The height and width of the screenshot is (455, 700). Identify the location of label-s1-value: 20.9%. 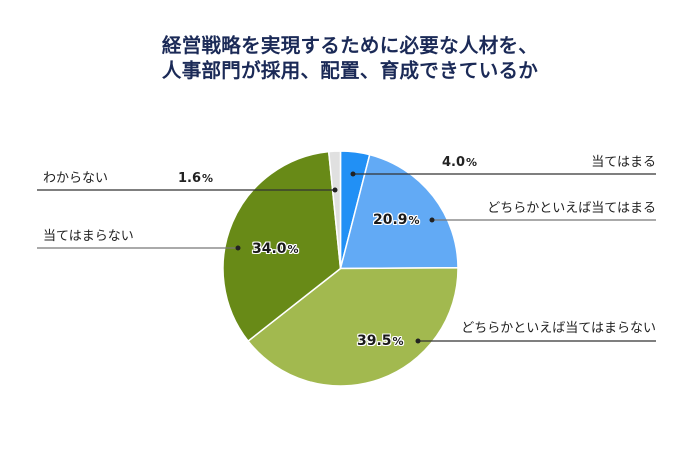
(396, 220).